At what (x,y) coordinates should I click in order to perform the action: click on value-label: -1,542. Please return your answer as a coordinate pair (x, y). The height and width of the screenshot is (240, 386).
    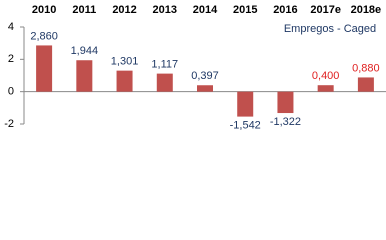
    Looking at the image, I should click on (245, 126).